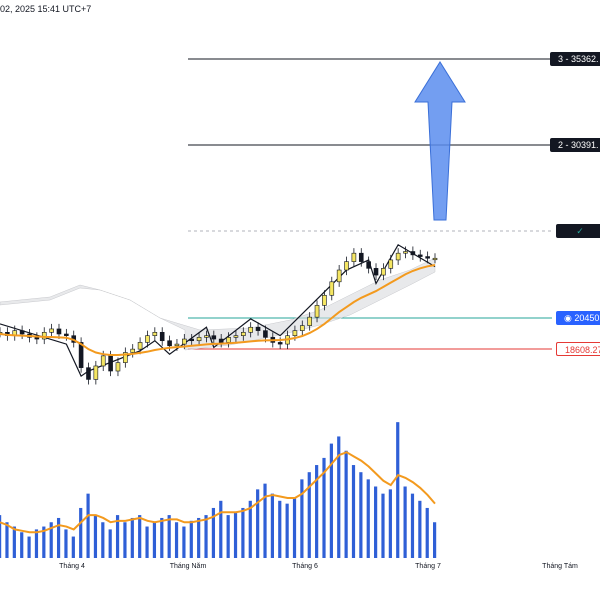  Describe the element at coordinates (578, 231) in the screenshot. I see `entry-check-label: ✓` at that location.